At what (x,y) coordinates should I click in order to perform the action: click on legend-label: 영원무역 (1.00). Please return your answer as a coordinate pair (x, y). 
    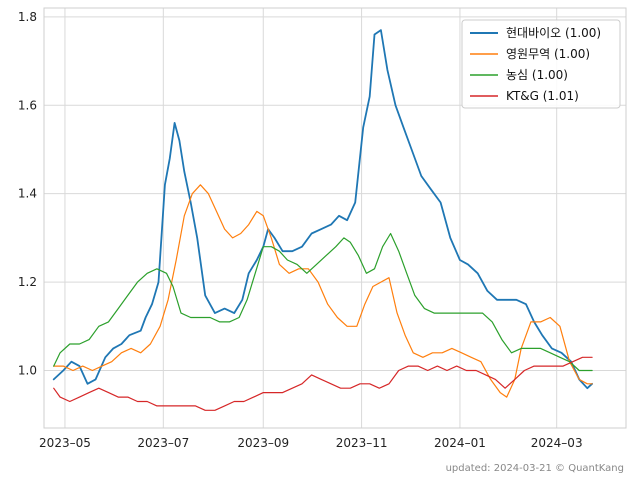
    Looking at the image, I should click on (548, 54).